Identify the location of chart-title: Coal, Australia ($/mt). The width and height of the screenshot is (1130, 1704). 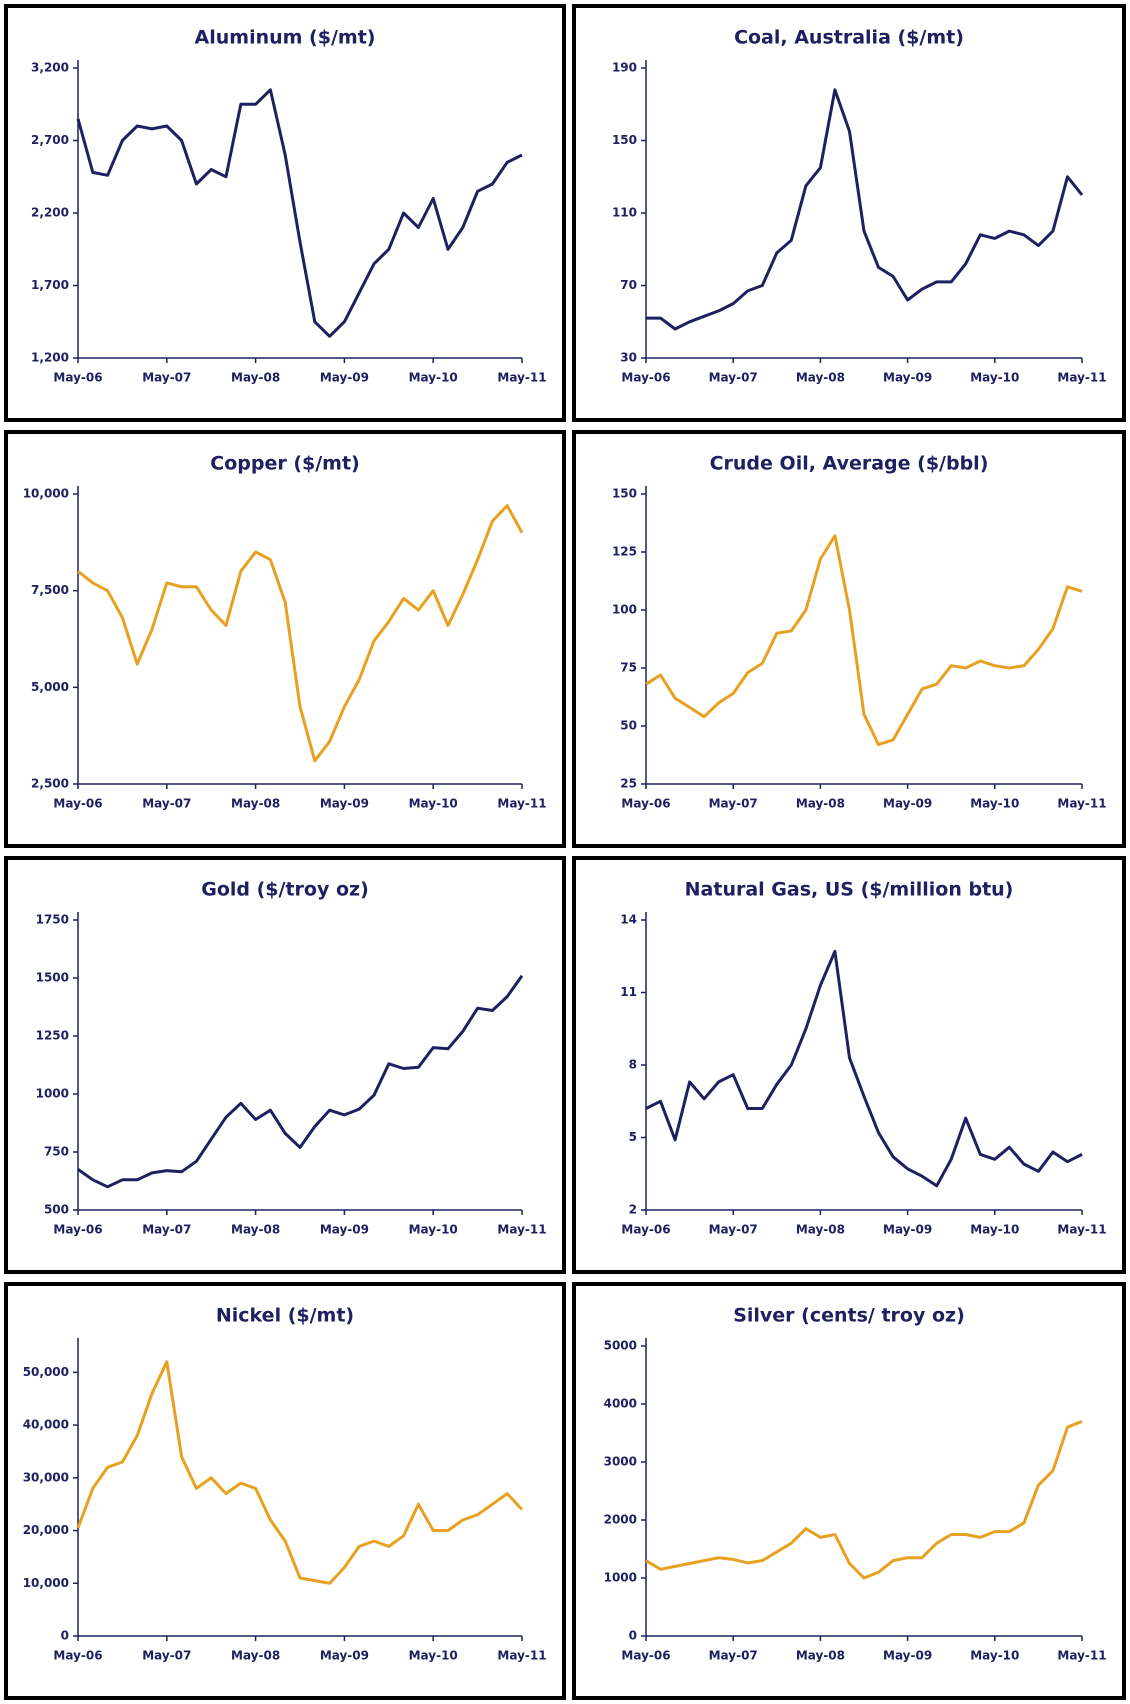
(849, 38).